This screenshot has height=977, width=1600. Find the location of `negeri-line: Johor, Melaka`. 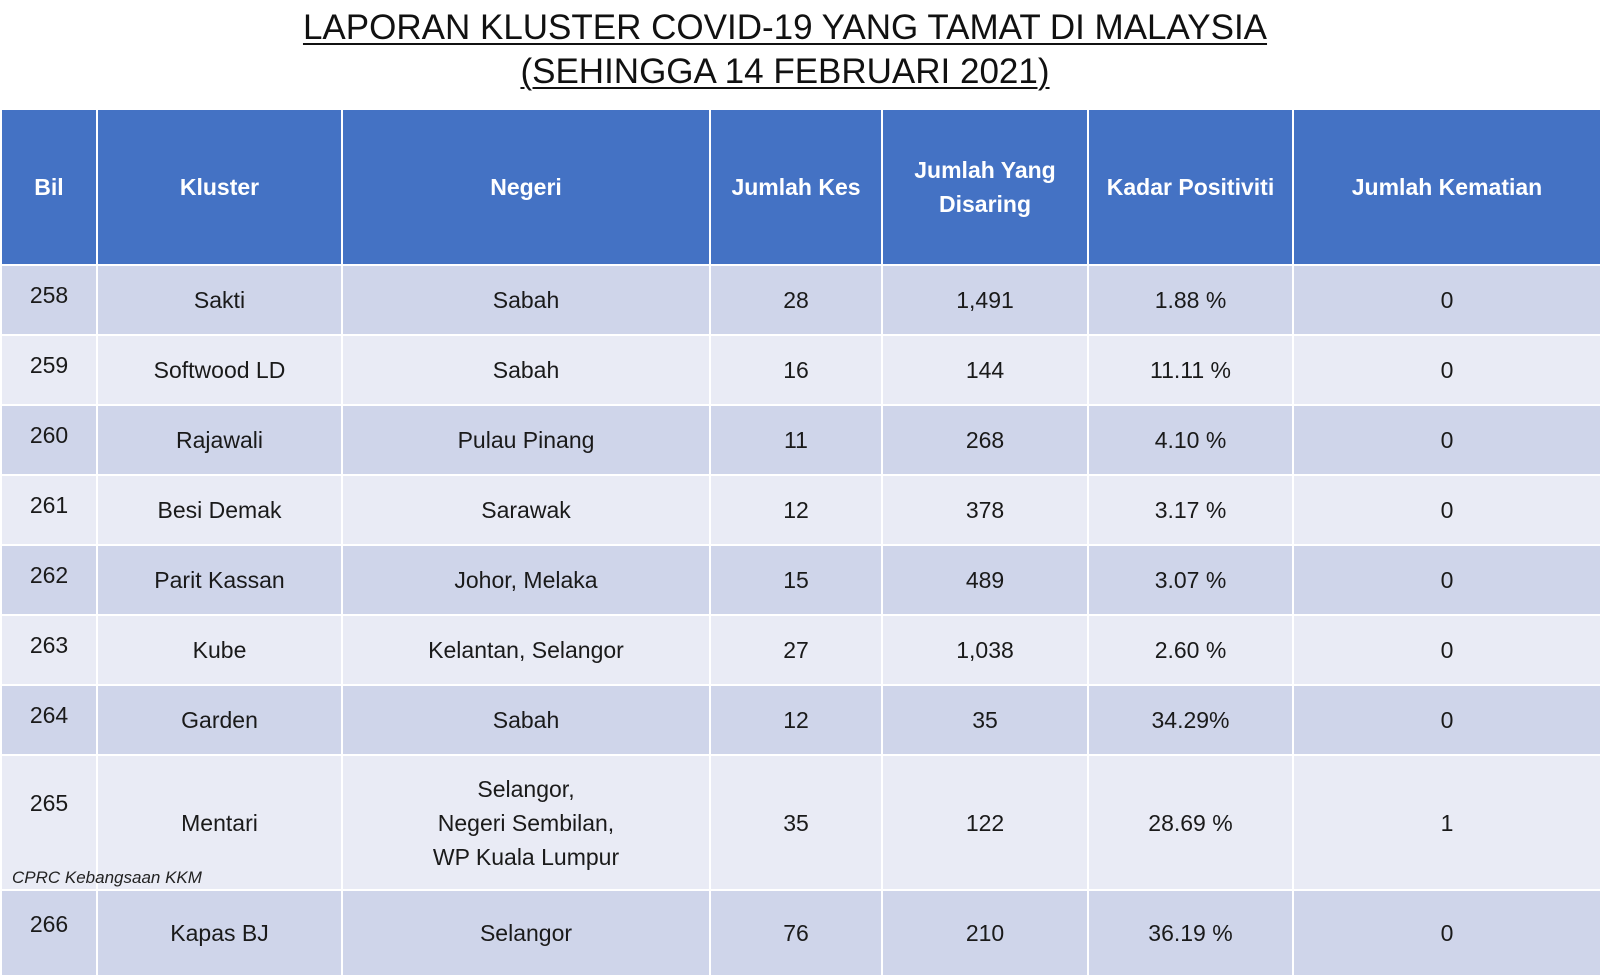

negeri-line: Johor, Melaka is located at coordinates (526, 580).